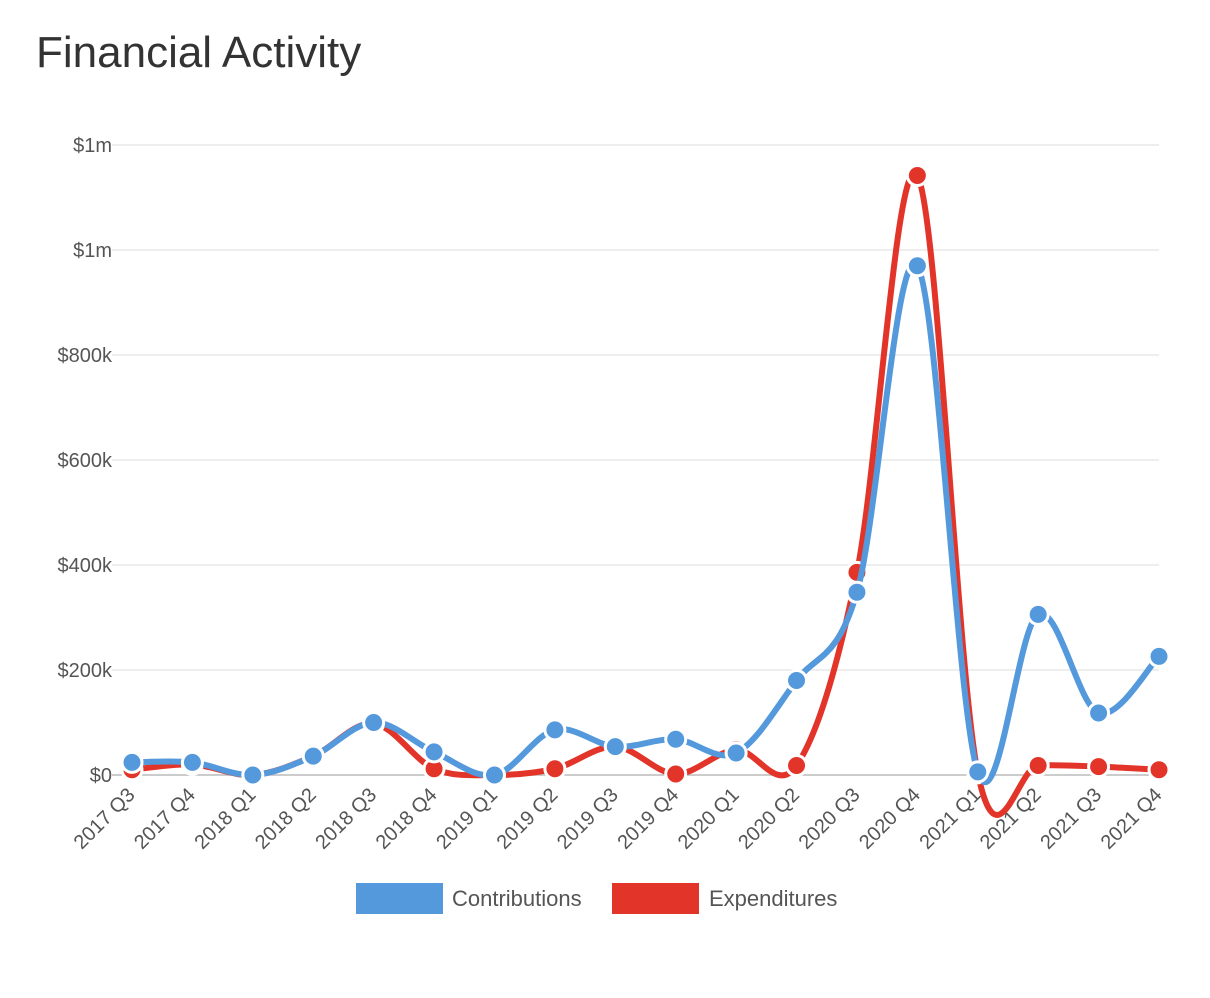 This screenshot has height=998, width=1210. Describe the element at coordinates (407, 819) in the screenshot. I see `x-tick-label: 2018 Q4` at that location.